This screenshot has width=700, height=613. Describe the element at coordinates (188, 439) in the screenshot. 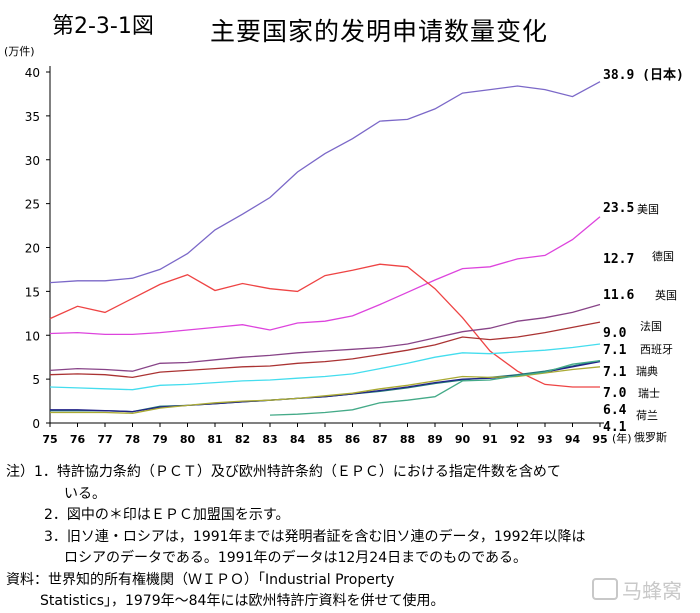

I see `x-tick-label: 80` at that location.